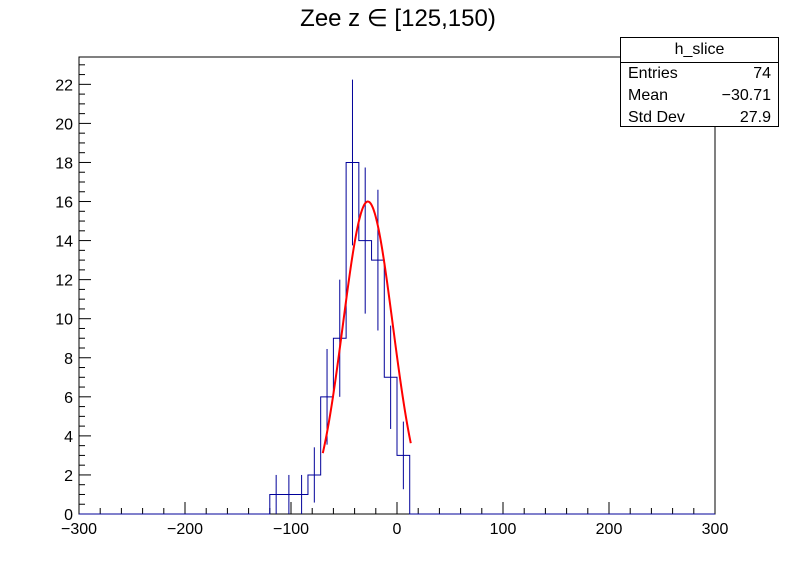 The image size is (796, 572). I want to click on stats-value: 27.9, so click(755, 117).